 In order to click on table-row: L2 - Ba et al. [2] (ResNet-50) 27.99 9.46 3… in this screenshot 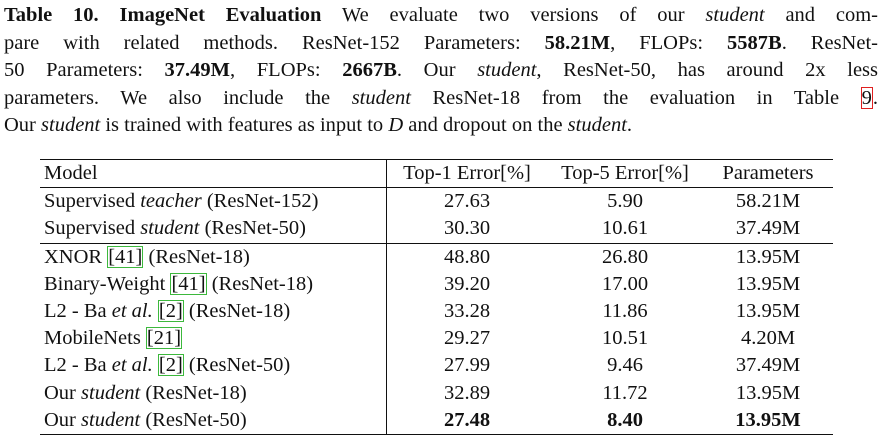, I will do `click(436, 366)`.